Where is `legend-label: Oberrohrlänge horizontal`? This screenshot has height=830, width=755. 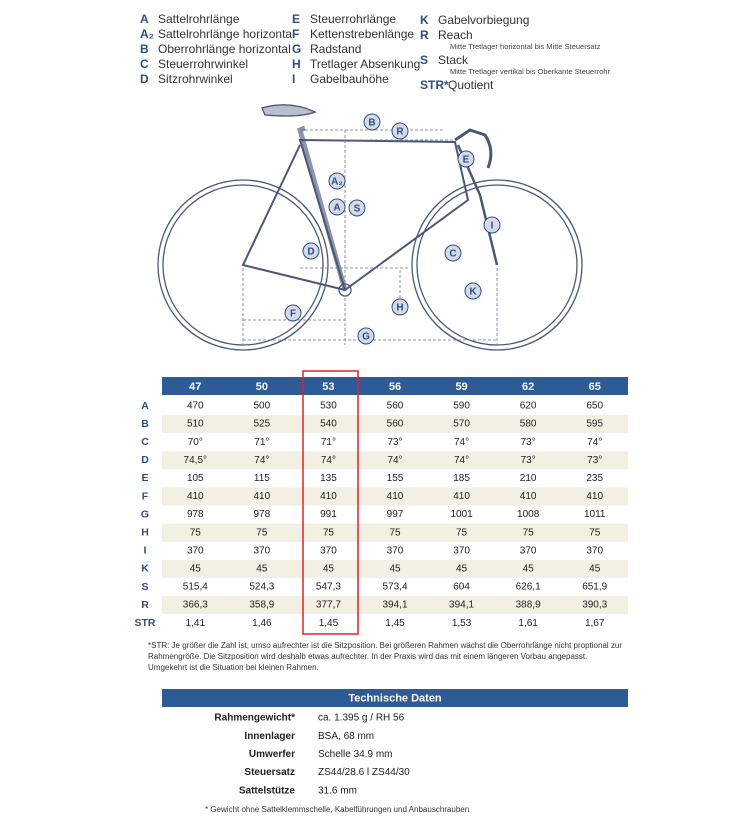
legend-label: Oberrohrlänge horizontal is located at coordinates (224, 49).